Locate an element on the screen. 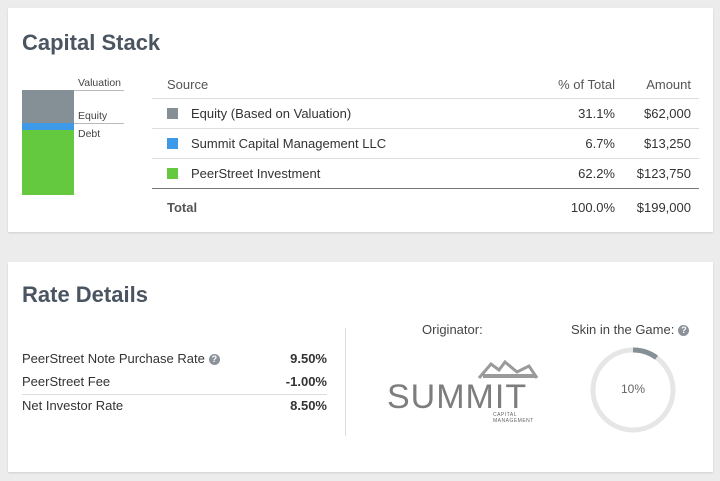 This screenshot has width=720, height=481. skin-label: Skin in the Game: is located at coordinates (623, 329).